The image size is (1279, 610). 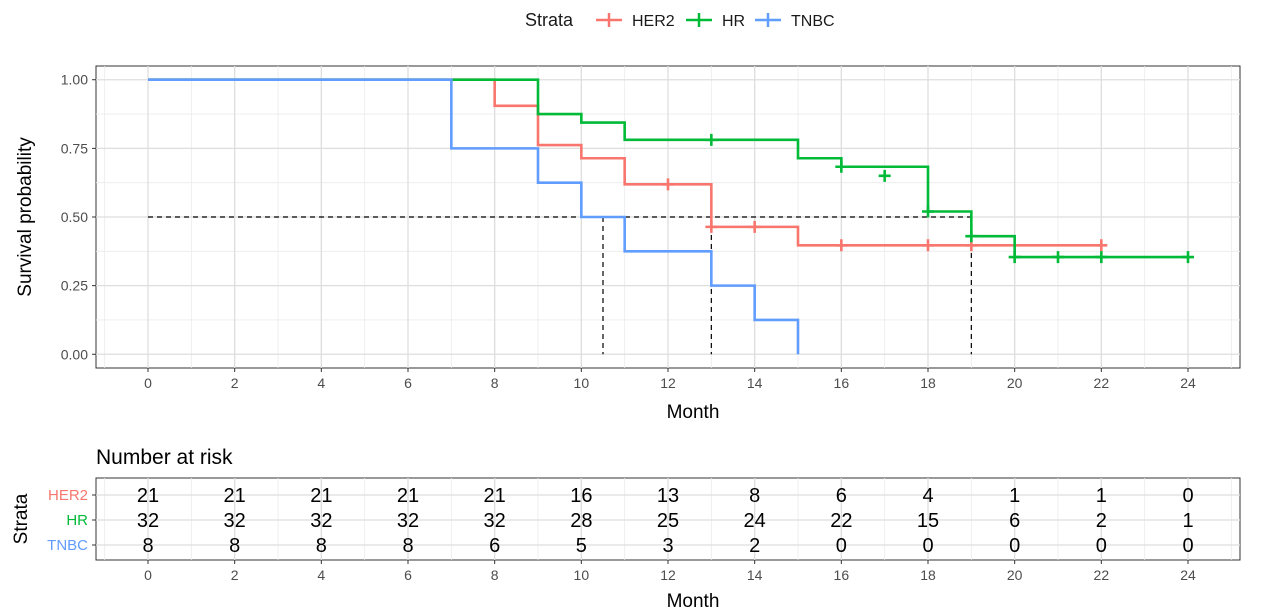 I want to click on risk-x-tick-label: 22, so click(x=1102, y=575).